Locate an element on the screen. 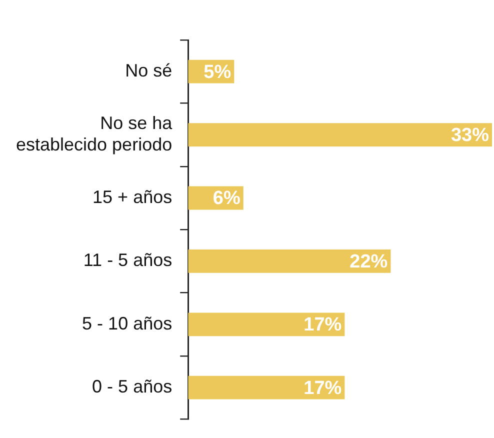 The width and height of the screenshot is (494, 438). y-tick-label: 5 - 10 años is located at coordinates (127, 323).